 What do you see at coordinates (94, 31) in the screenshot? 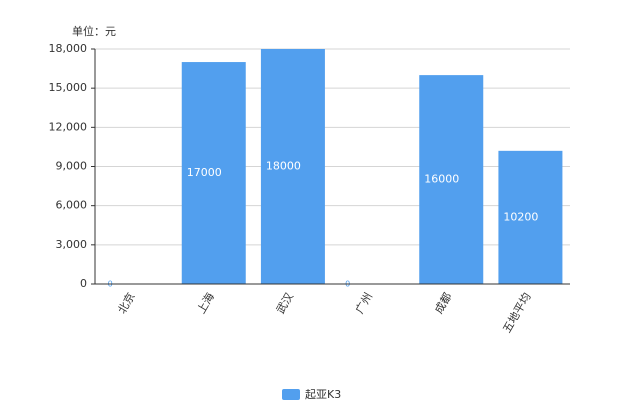
I see `unit-label: 单位：元` at bounding box center [94, 31].